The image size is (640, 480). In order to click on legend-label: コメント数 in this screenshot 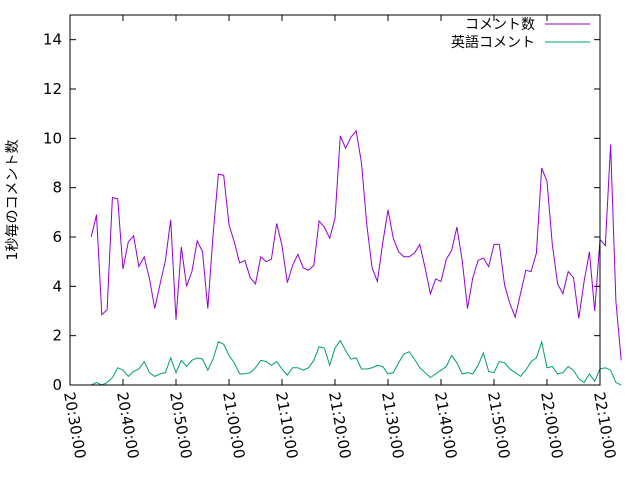, I will do `click(500, 25)`.